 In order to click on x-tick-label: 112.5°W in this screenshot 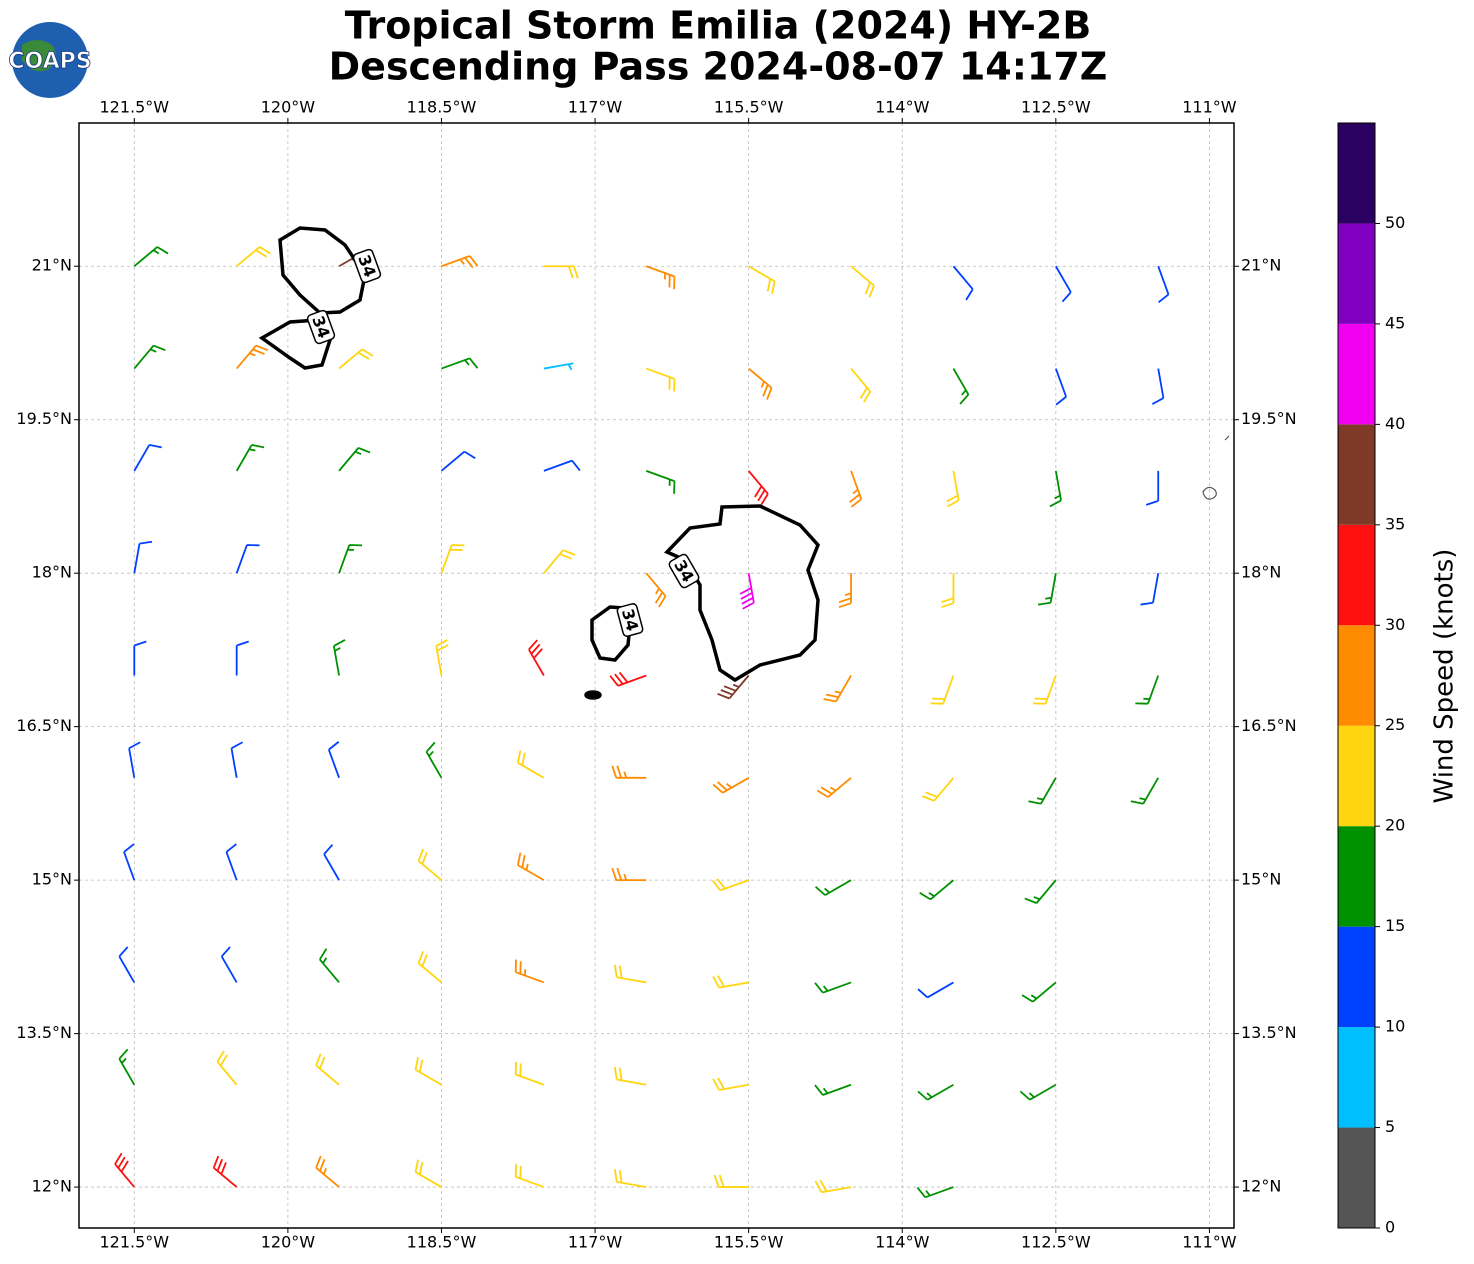, I will do `click(1056, 1242)`.